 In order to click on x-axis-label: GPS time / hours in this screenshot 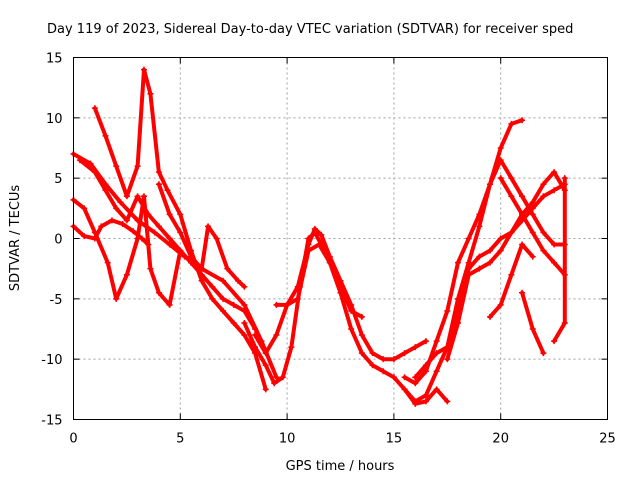, I will do `click(340, 466)`.